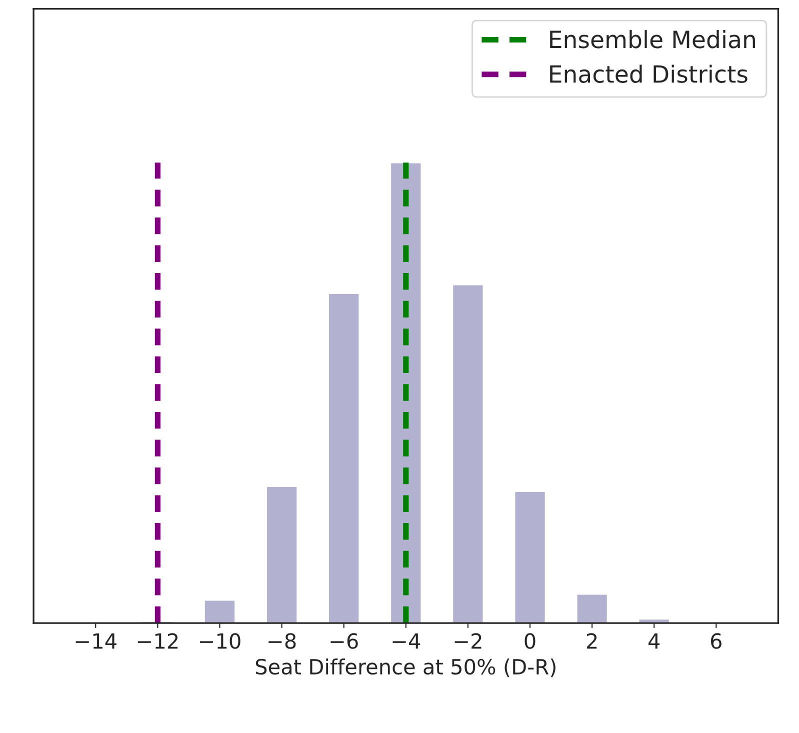 This screenshot has height=733, width=799. Describe the element at coordinates (591, 641) in the screenshot. I see `x-tick-label: 2` at that location.